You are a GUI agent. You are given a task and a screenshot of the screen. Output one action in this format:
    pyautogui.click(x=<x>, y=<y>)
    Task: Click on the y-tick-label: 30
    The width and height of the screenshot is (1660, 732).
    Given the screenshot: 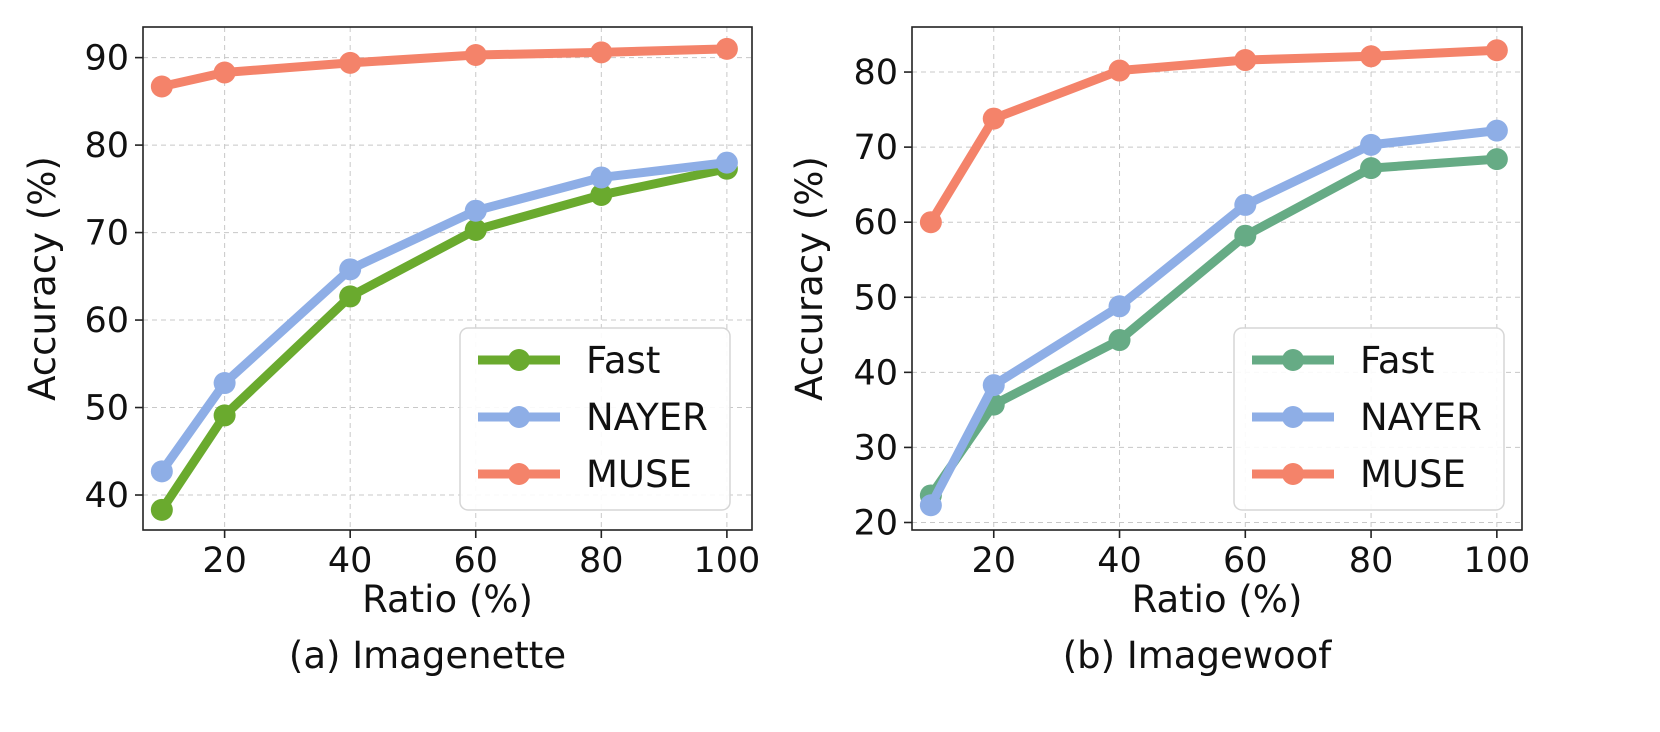 What is the action you would take?
    pyautogui.click(x=875, y=448)
    